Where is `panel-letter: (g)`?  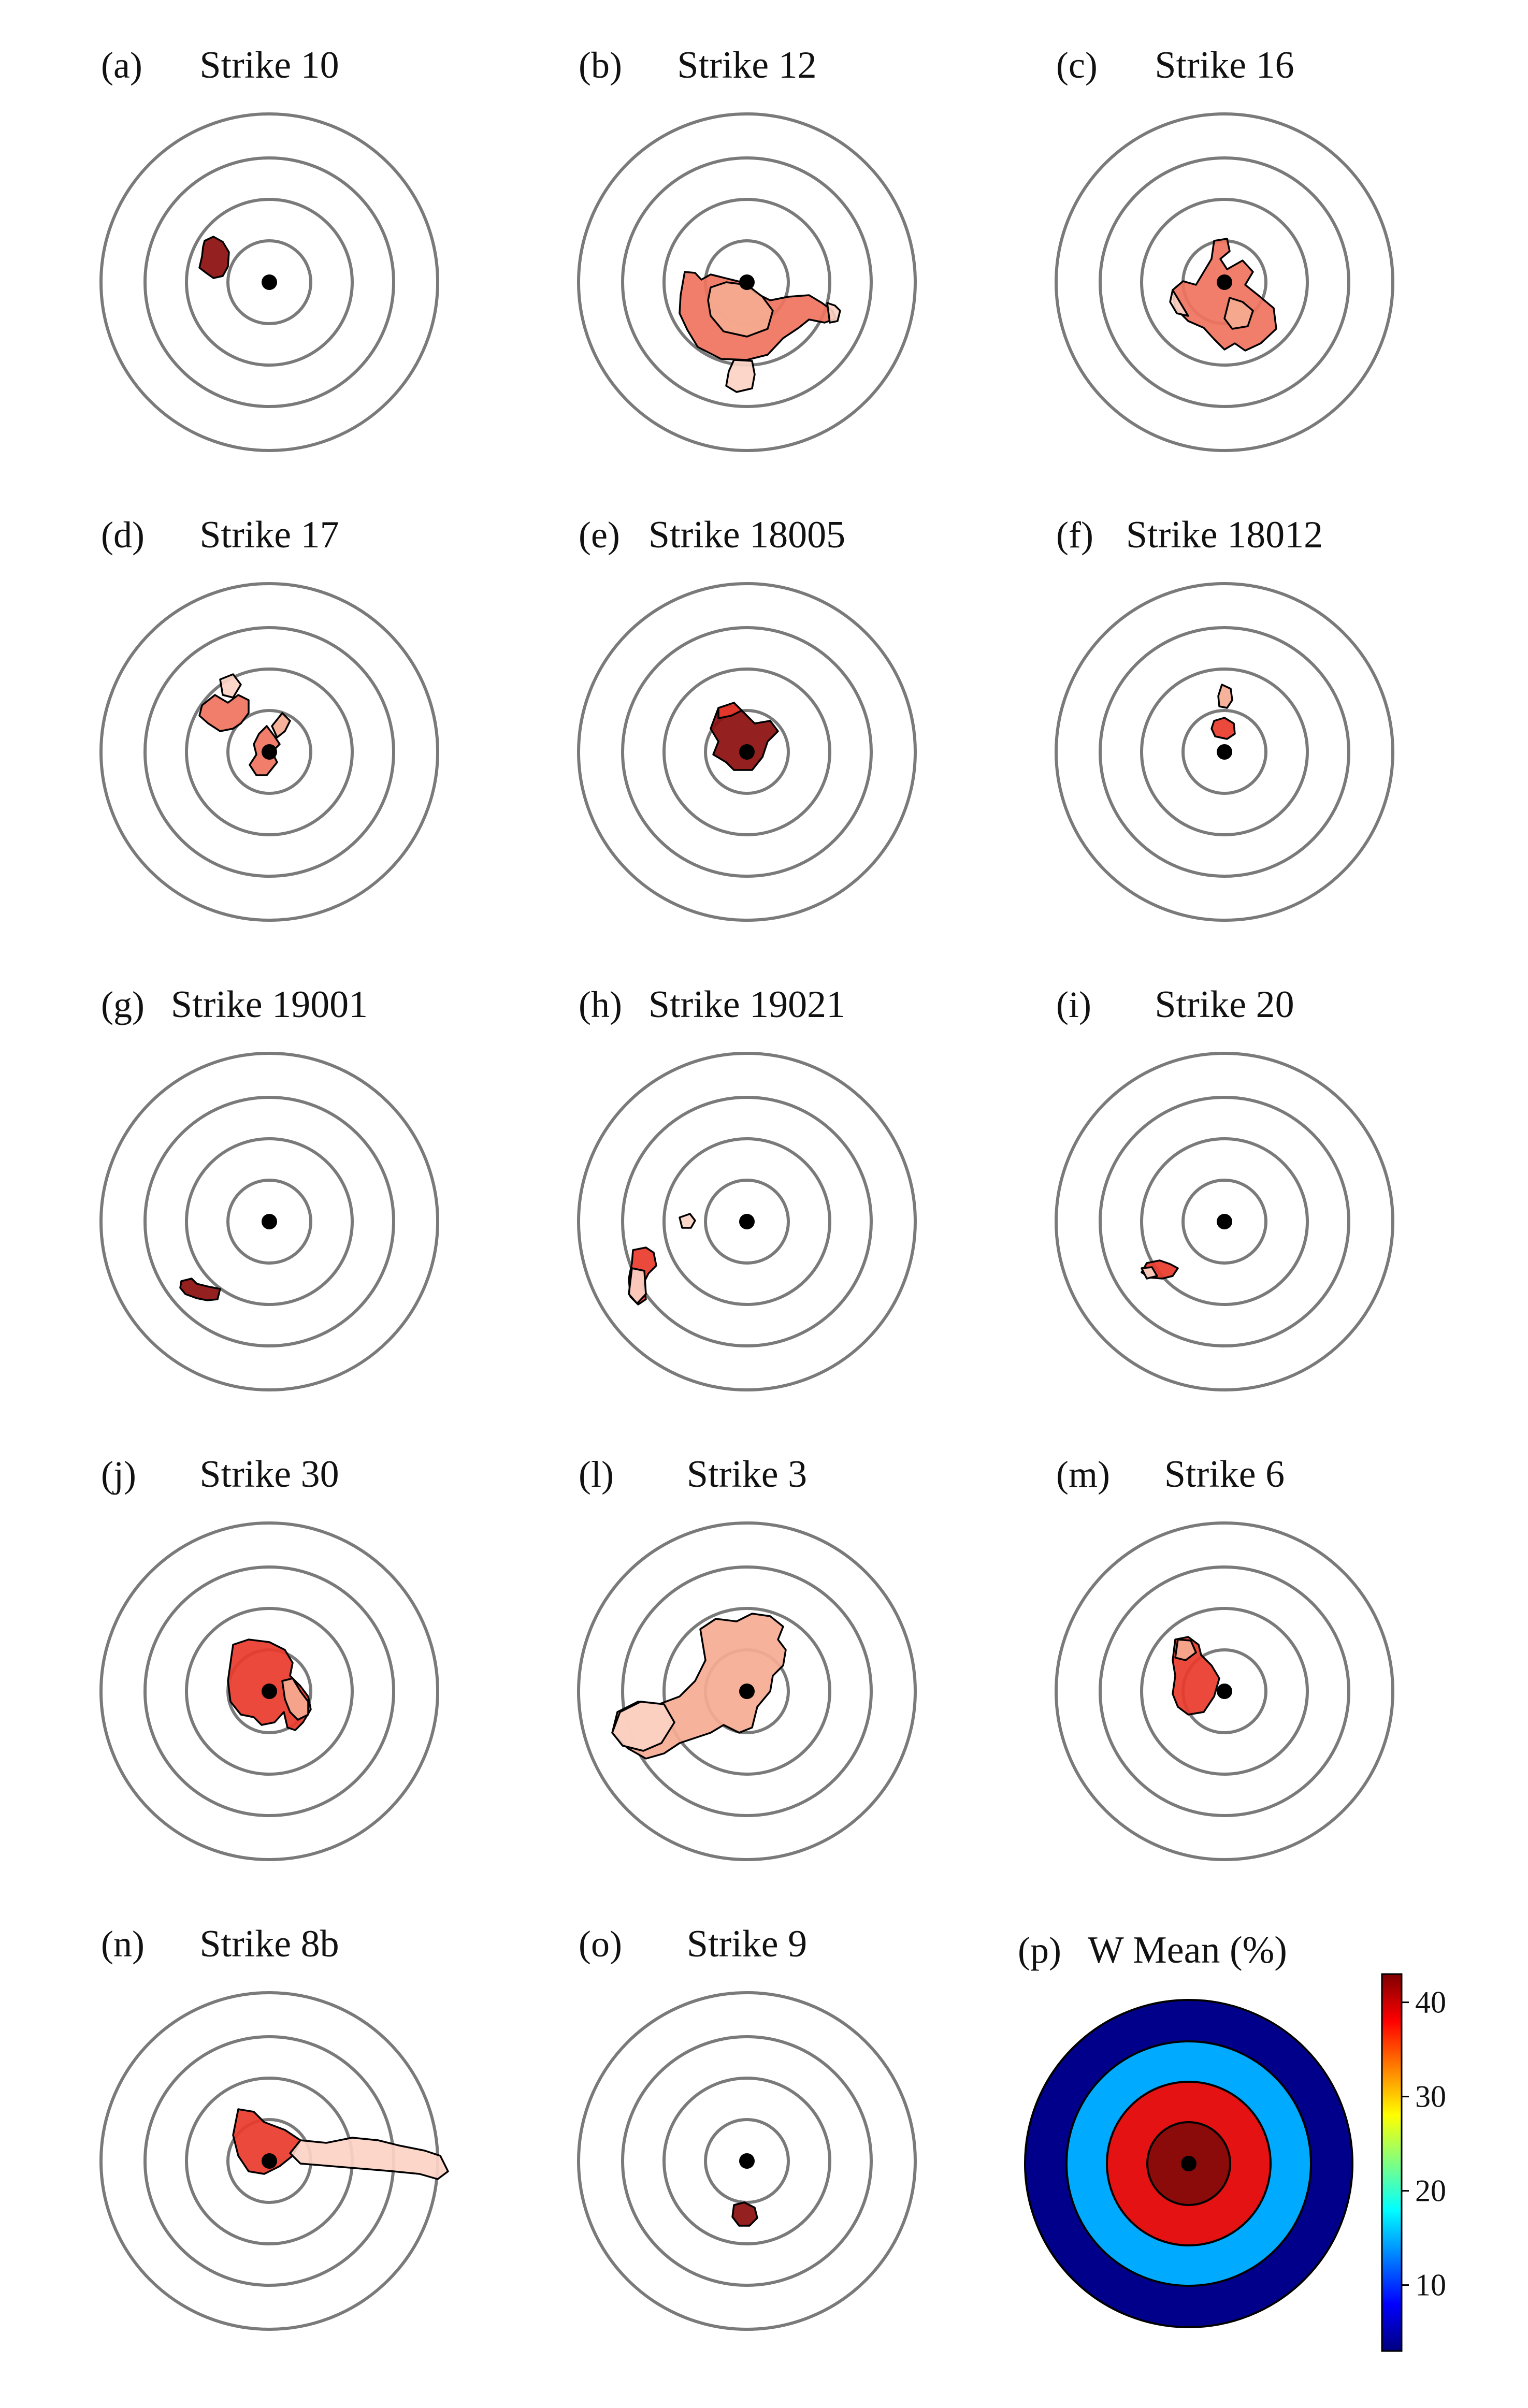 panel-letter: (g) is located at coordinates (123, 1004).